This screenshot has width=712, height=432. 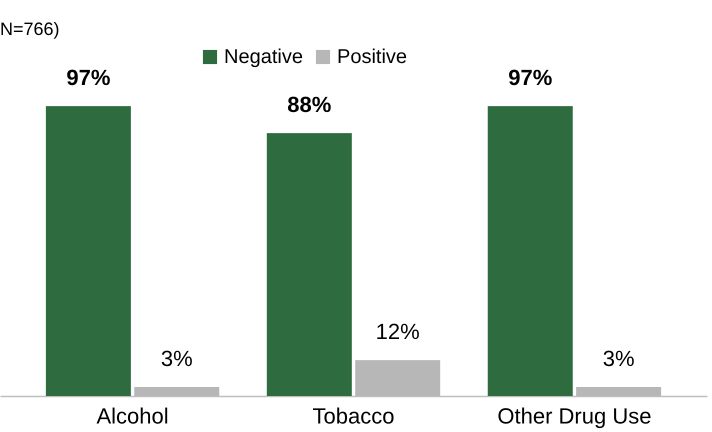 What do you see at coordinates (30, 29) in the screenshot?
I see `text: N=766)` at bounding box center [30, 29].